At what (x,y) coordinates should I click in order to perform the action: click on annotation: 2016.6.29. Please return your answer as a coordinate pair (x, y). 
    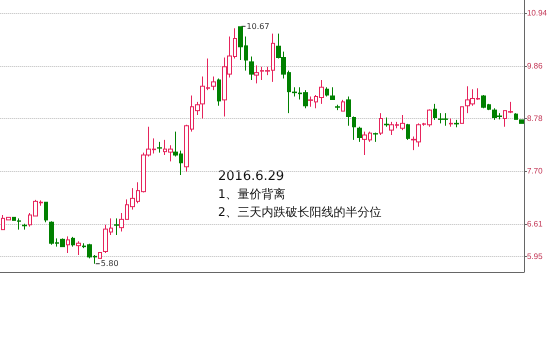
    Looking at the image, I should click on (251, 176).